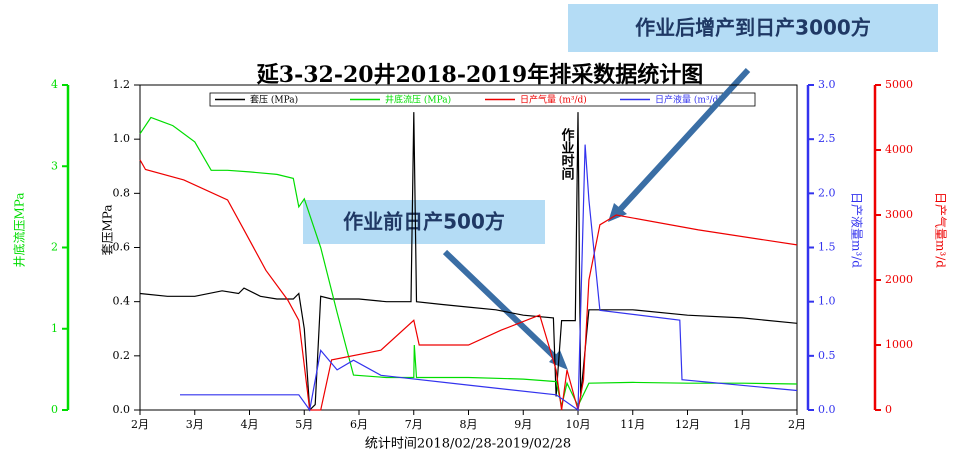 The width and height of the screenshot is (957, 454). I want to click on x-tick-label: 5月, so click(304, 424).